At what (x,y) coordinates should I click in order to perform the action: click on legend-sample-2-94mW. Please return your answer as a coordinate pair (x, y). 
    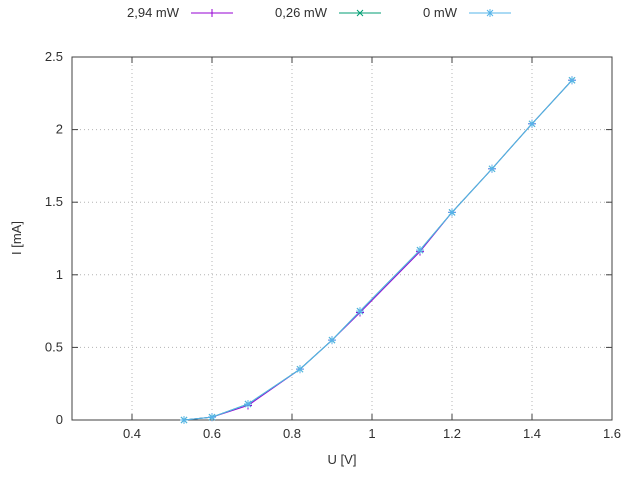
    Looking at the image, I should click on (212, 12).